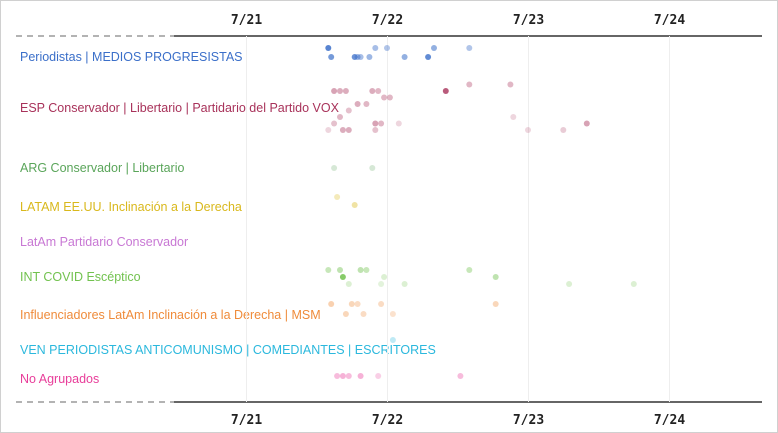  Describe the element at coordinates (131, 57) in the screenshot. I see `group-label: Periodistas | MEDIOS PROGRESISTAS` at that location.